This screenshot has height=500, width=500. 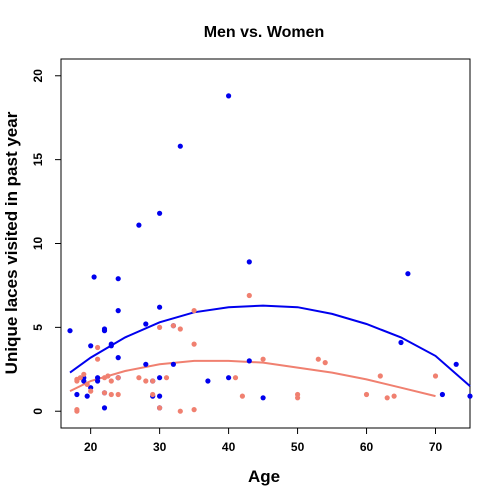 What do you see at coordinates (252, 378) in the screenshot?
I see `series-2-trend-line` at bounding box center [252, 378].